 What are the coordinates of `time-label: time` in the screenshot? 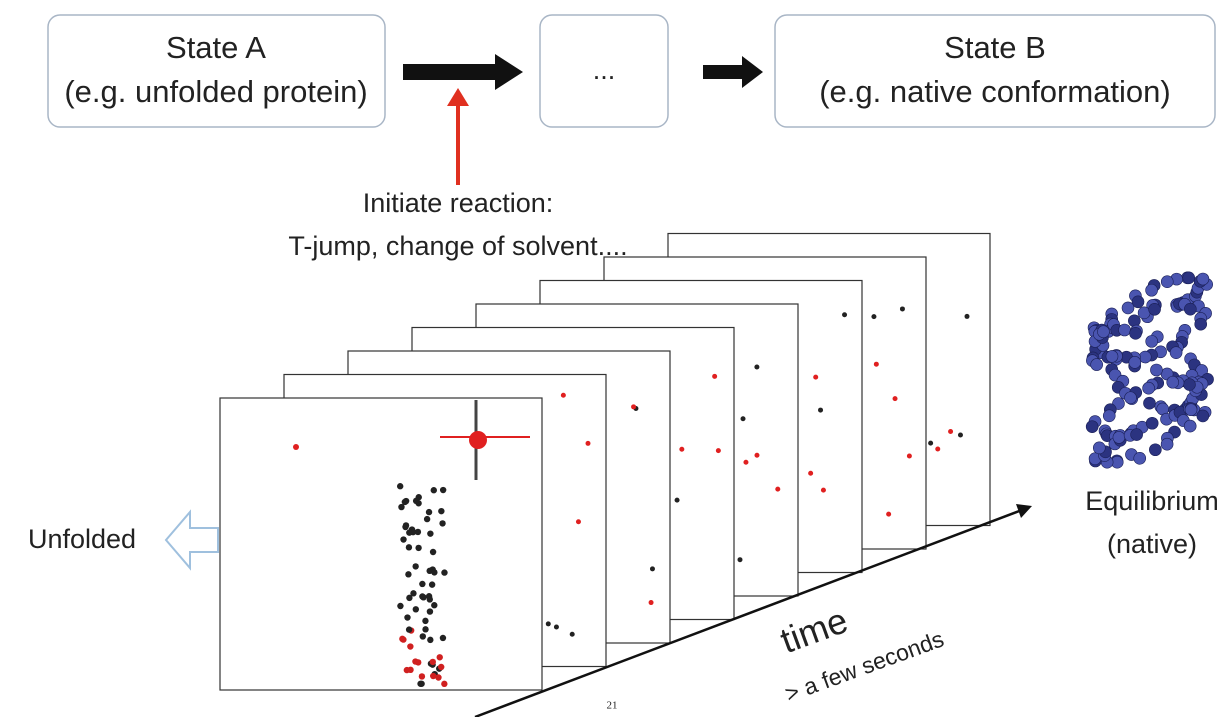 It's located at (814, 630).